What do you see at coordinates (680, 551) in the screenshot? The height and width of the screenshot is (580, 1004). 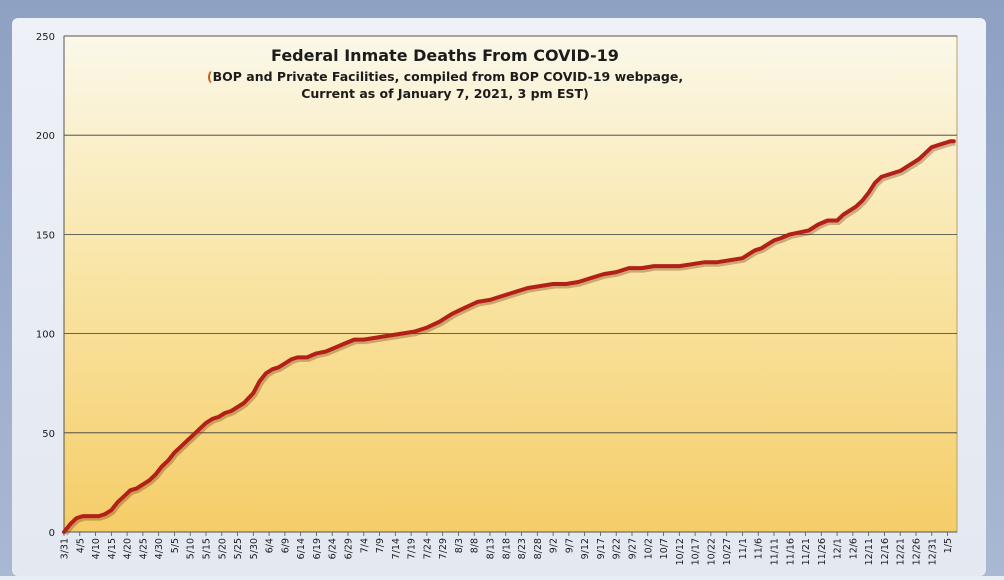 I see `x-tick-label: 10/12` at bounding box center [680, 551].